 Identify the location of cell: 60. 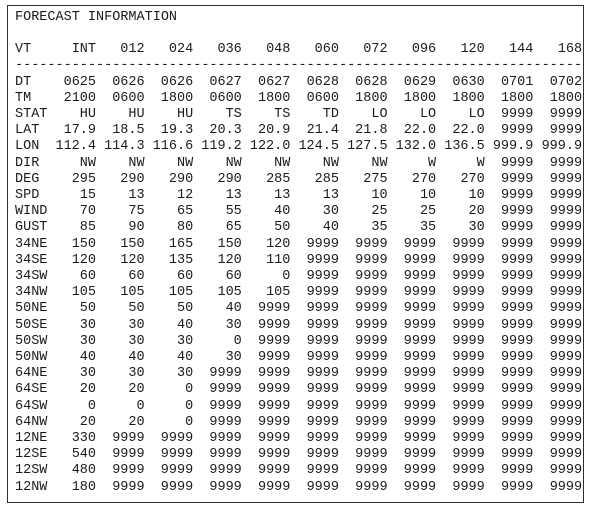
(185, 277).